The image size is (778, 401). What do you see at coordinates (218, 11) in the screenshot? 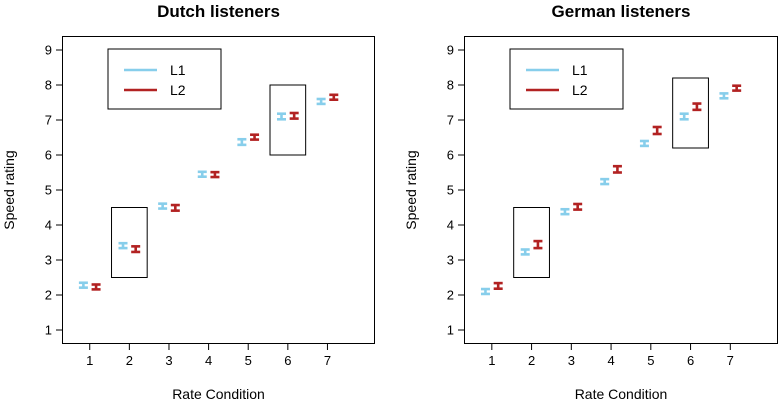
I see `chart-title: Dutch listeners` at bounding box center [218, 11].